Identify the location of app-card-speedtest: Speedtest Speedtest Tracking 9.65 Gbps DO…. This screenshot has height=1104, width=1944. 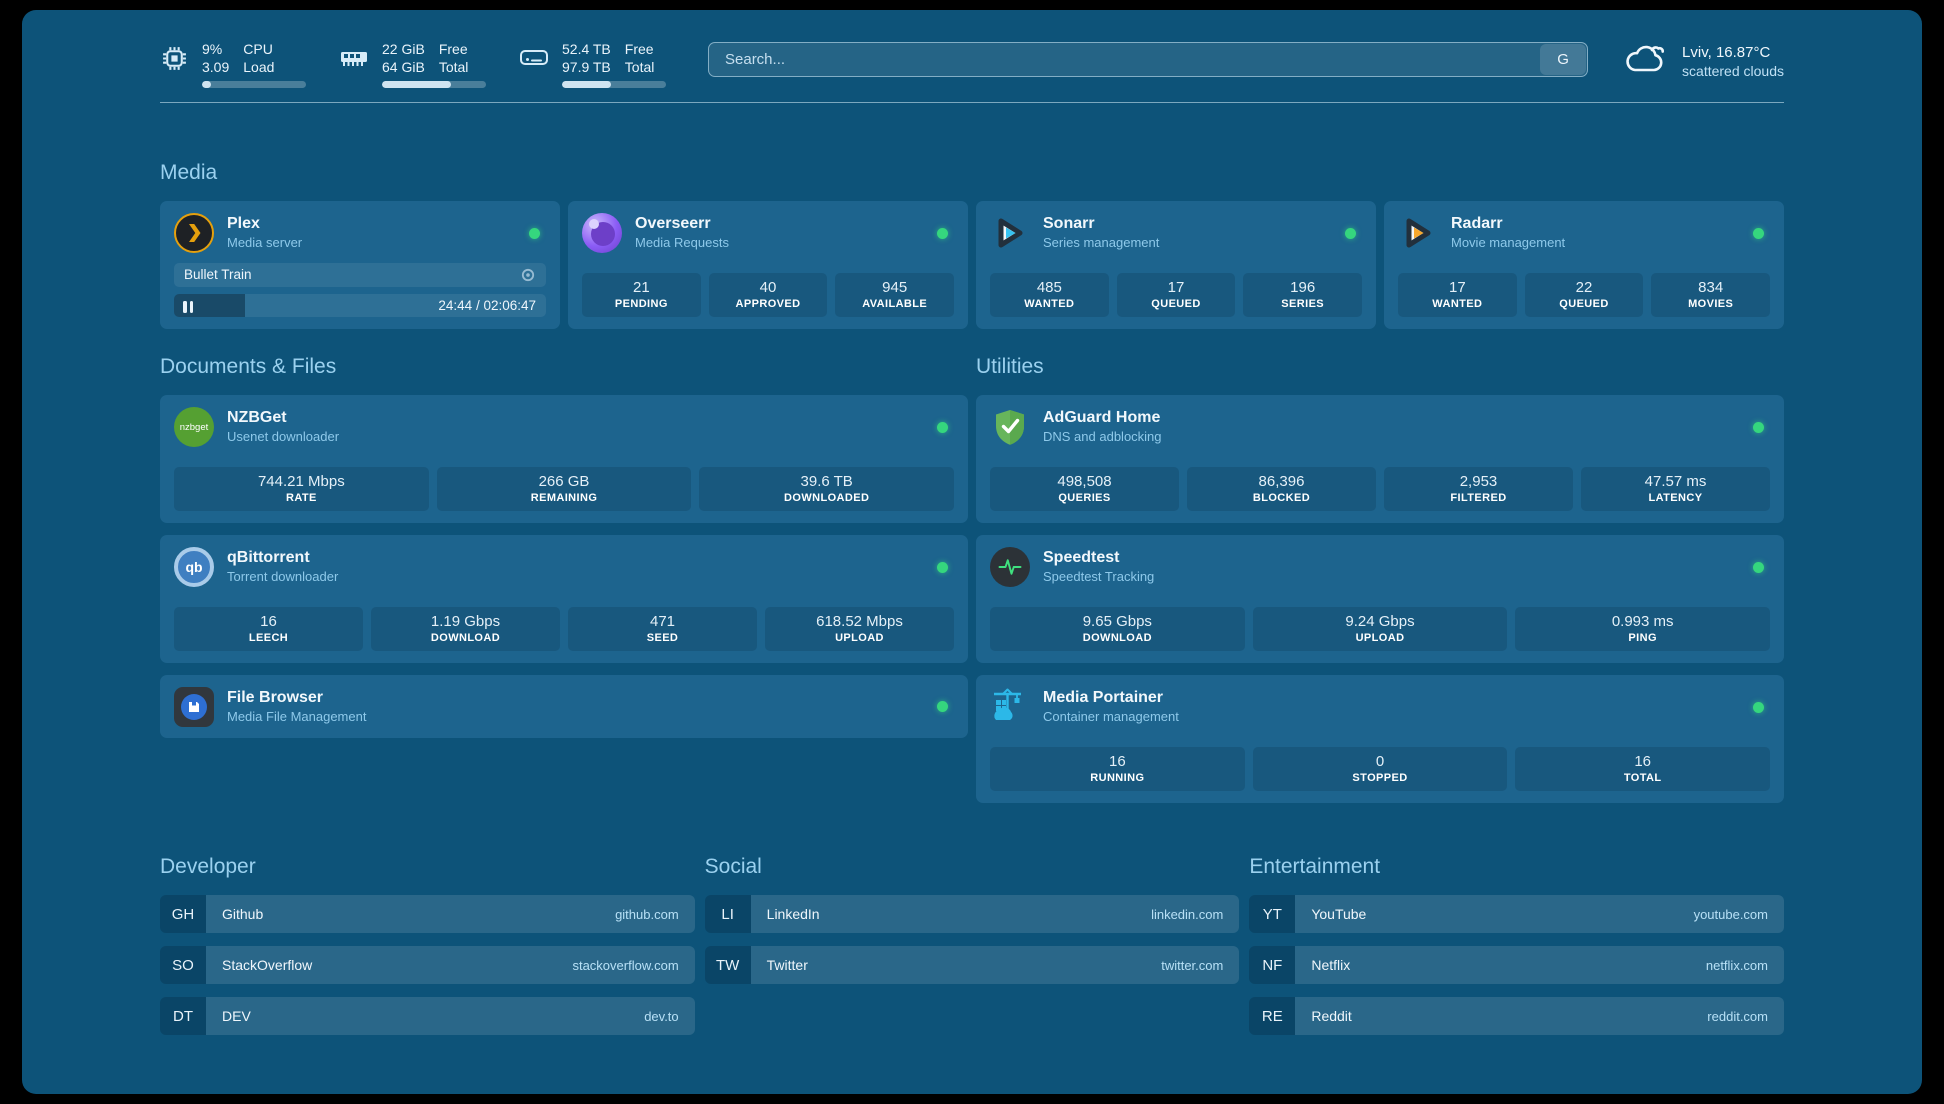
(1380, 599).